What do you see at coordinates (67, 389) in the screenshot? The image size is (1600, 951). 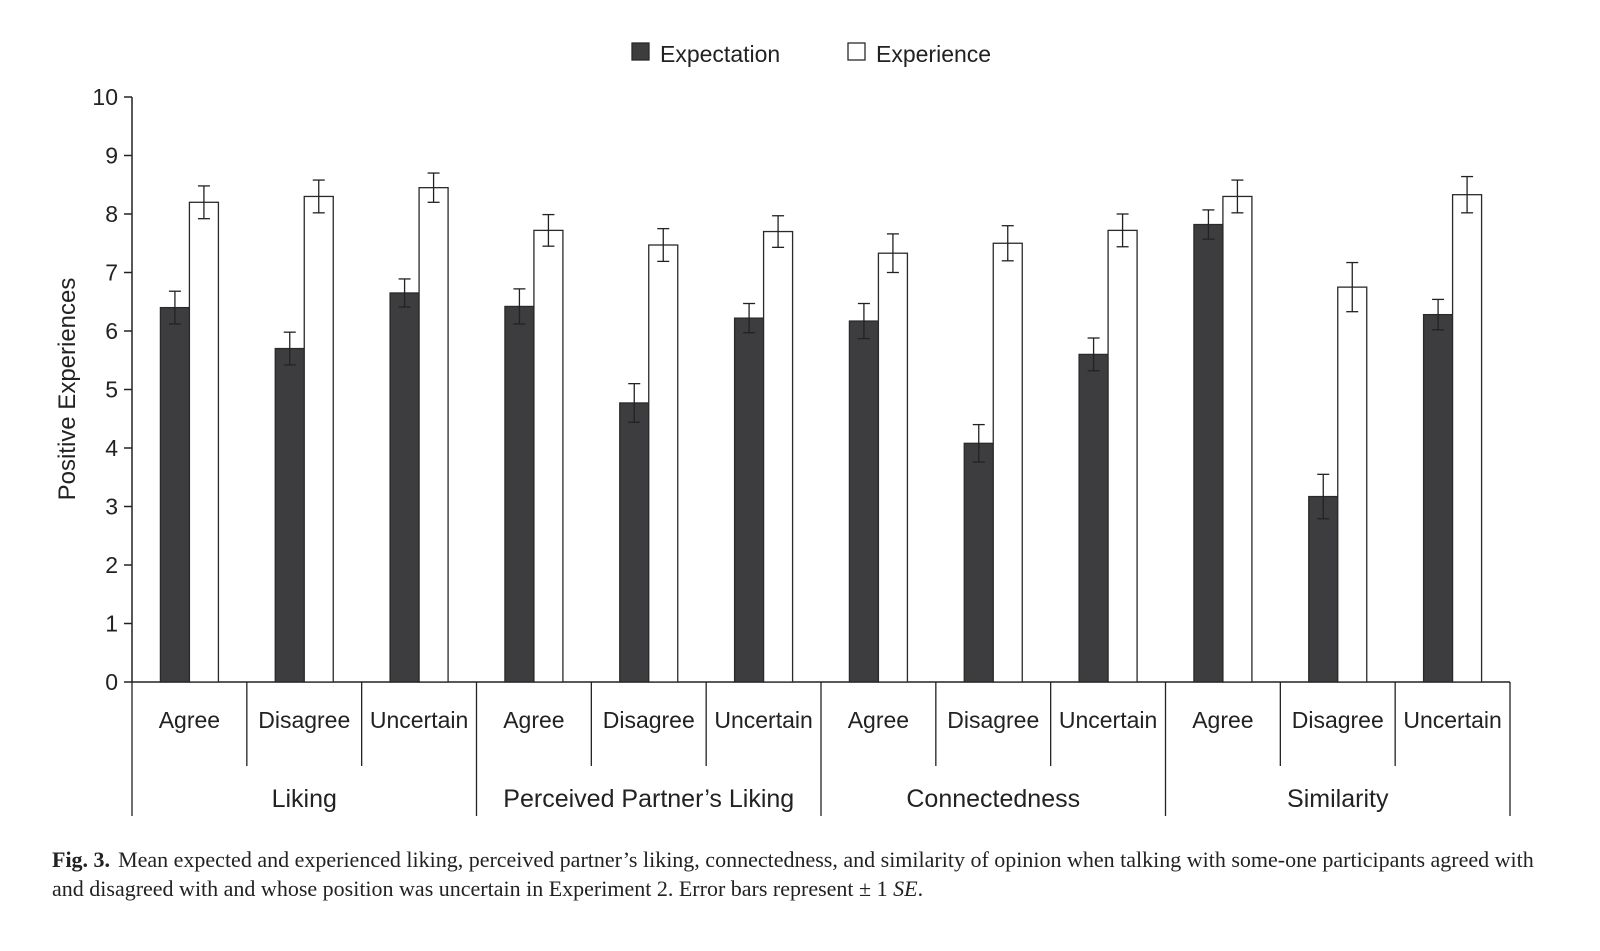 I see `y-axis-title: Positive Experiences` at bounding box center [67, 389].